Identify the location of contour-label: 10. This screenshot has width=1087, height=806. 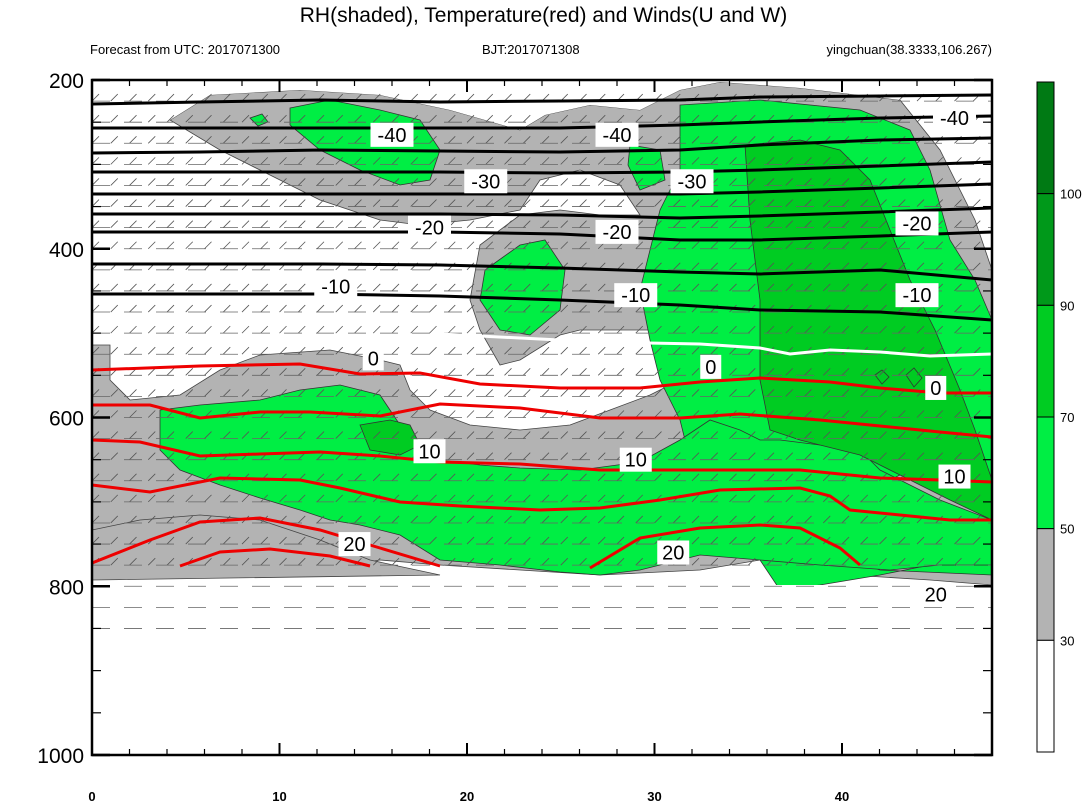
(954, 476).